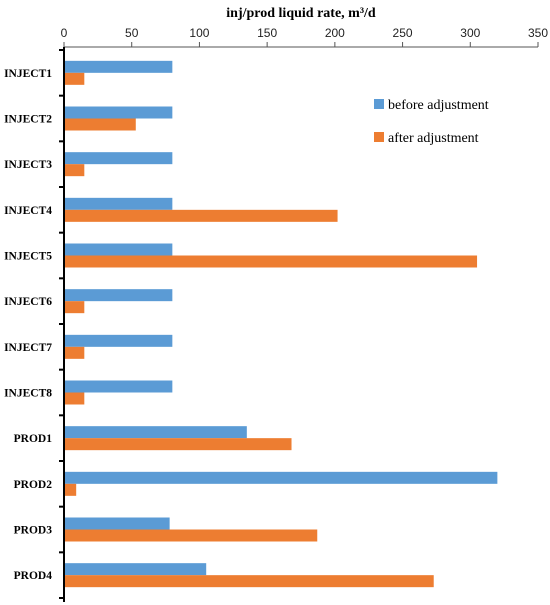  What do you see at coordinates (28, 348) in the screenshot?
I see `category-label: INJECT7` at bounding box center [28, 348].